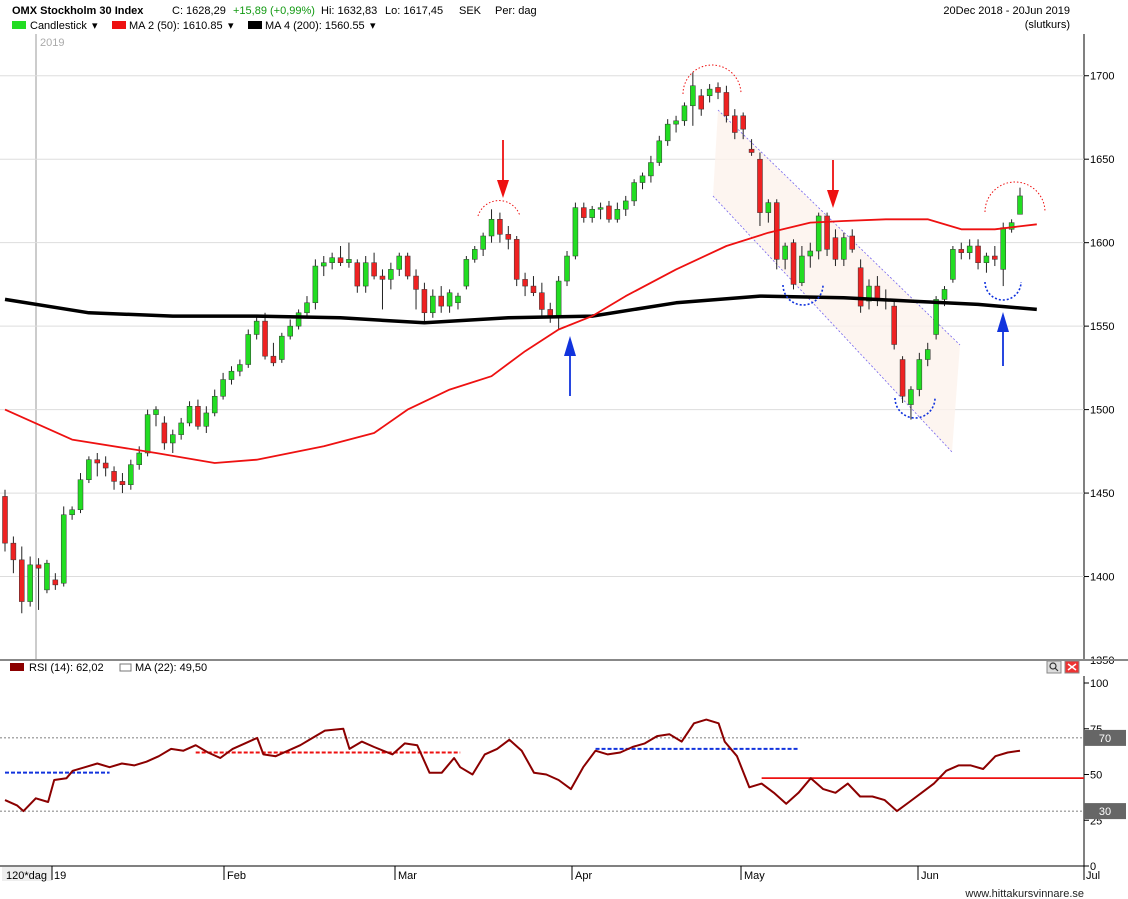  I want to click on trend-channel, so click(836, 281).